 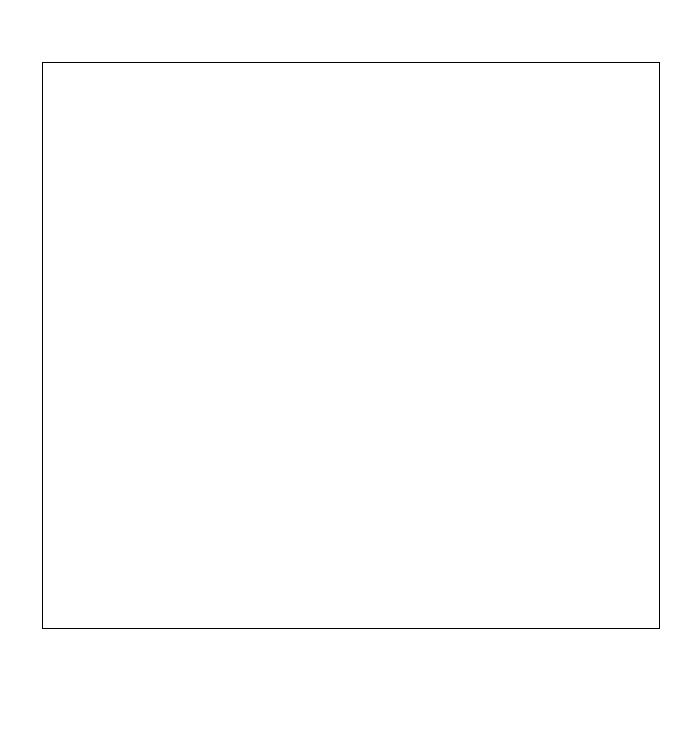 I want to click on footer, so click(x=55, y=734).